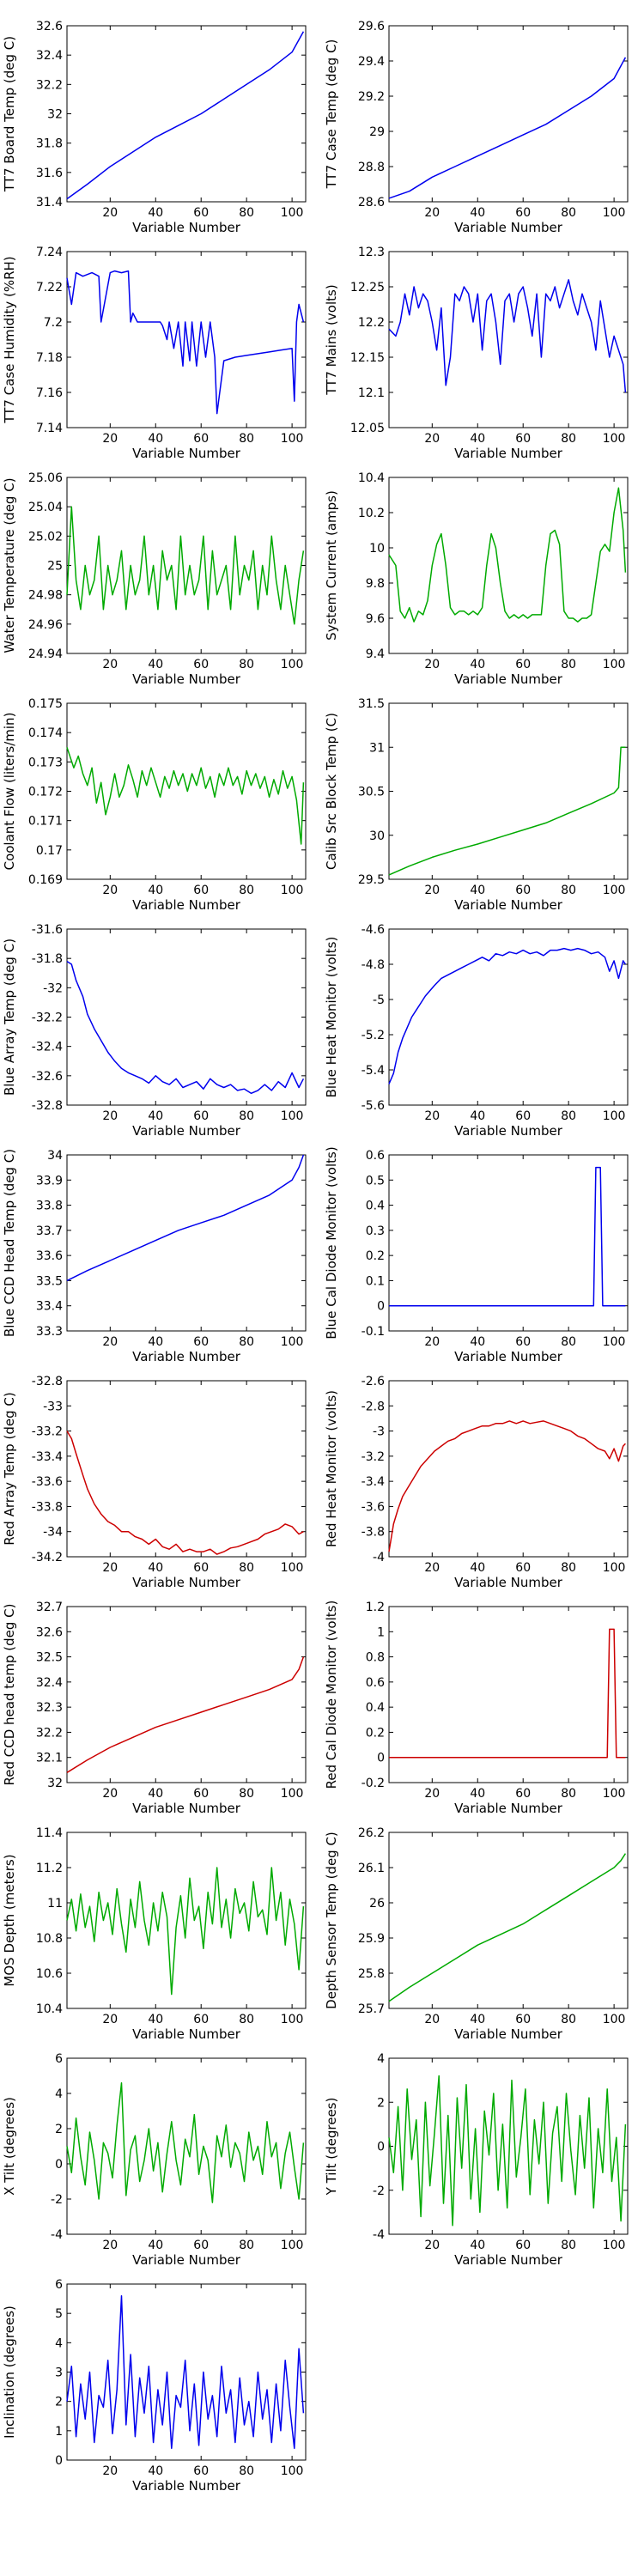  What do you see at coordinates (367, 288) in the screenshot?
I see `y-tick-label: 12.25` at bounding box center [367, 288].